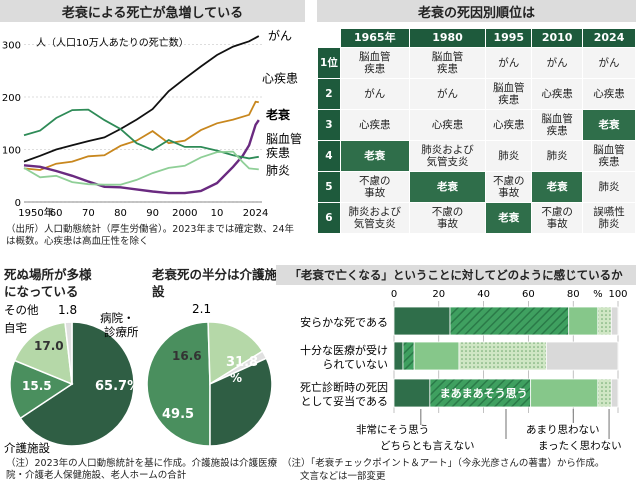 This screenshot has height=487, width=636. Describe the element at coordinates (215, 283) in the screenshot. I see `pie2-title: 老衰死の半分は介護施設` at that location.